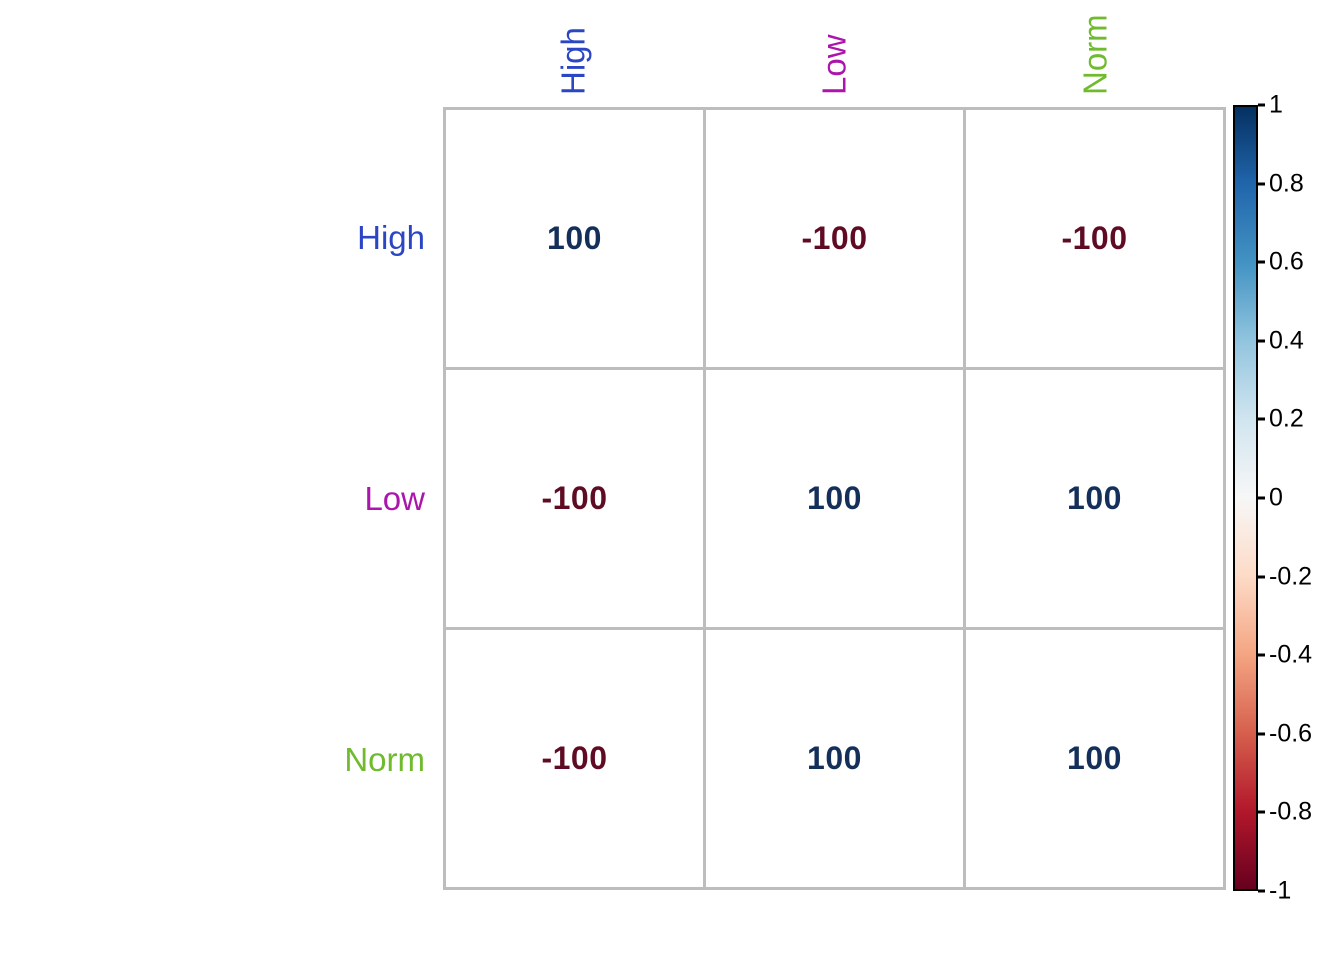  What do you see at coordinates (1095, 54) in the screenshot?
I see `col-label-norm: Norm` at bounding box center [1095, 54].